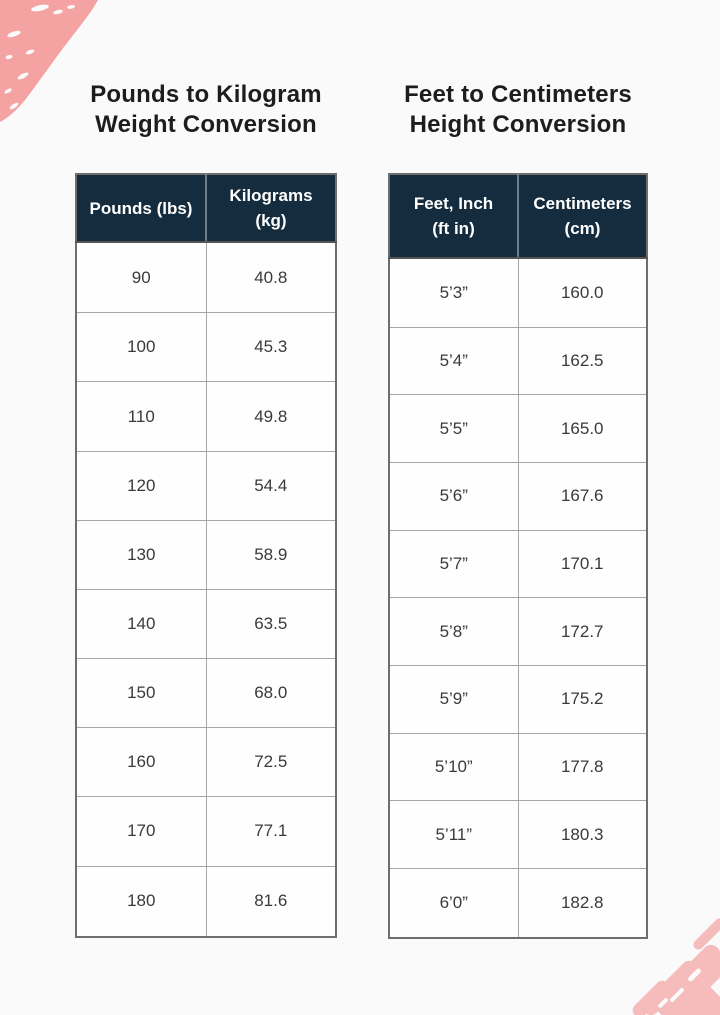 This screenshot has width=720, height=1015. I want to click on table-row: 5’6” 167.6, so click(518, 496).